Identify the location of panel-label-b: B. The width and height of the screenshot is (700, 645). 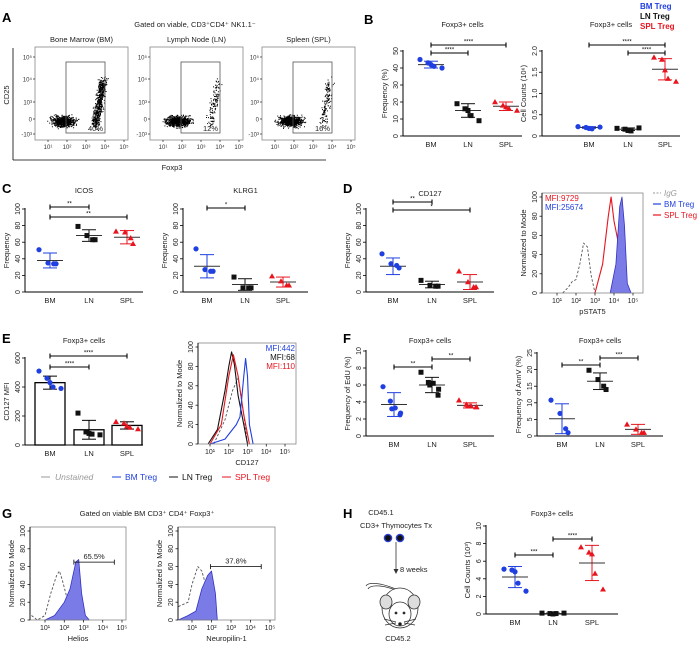
(368, 19).